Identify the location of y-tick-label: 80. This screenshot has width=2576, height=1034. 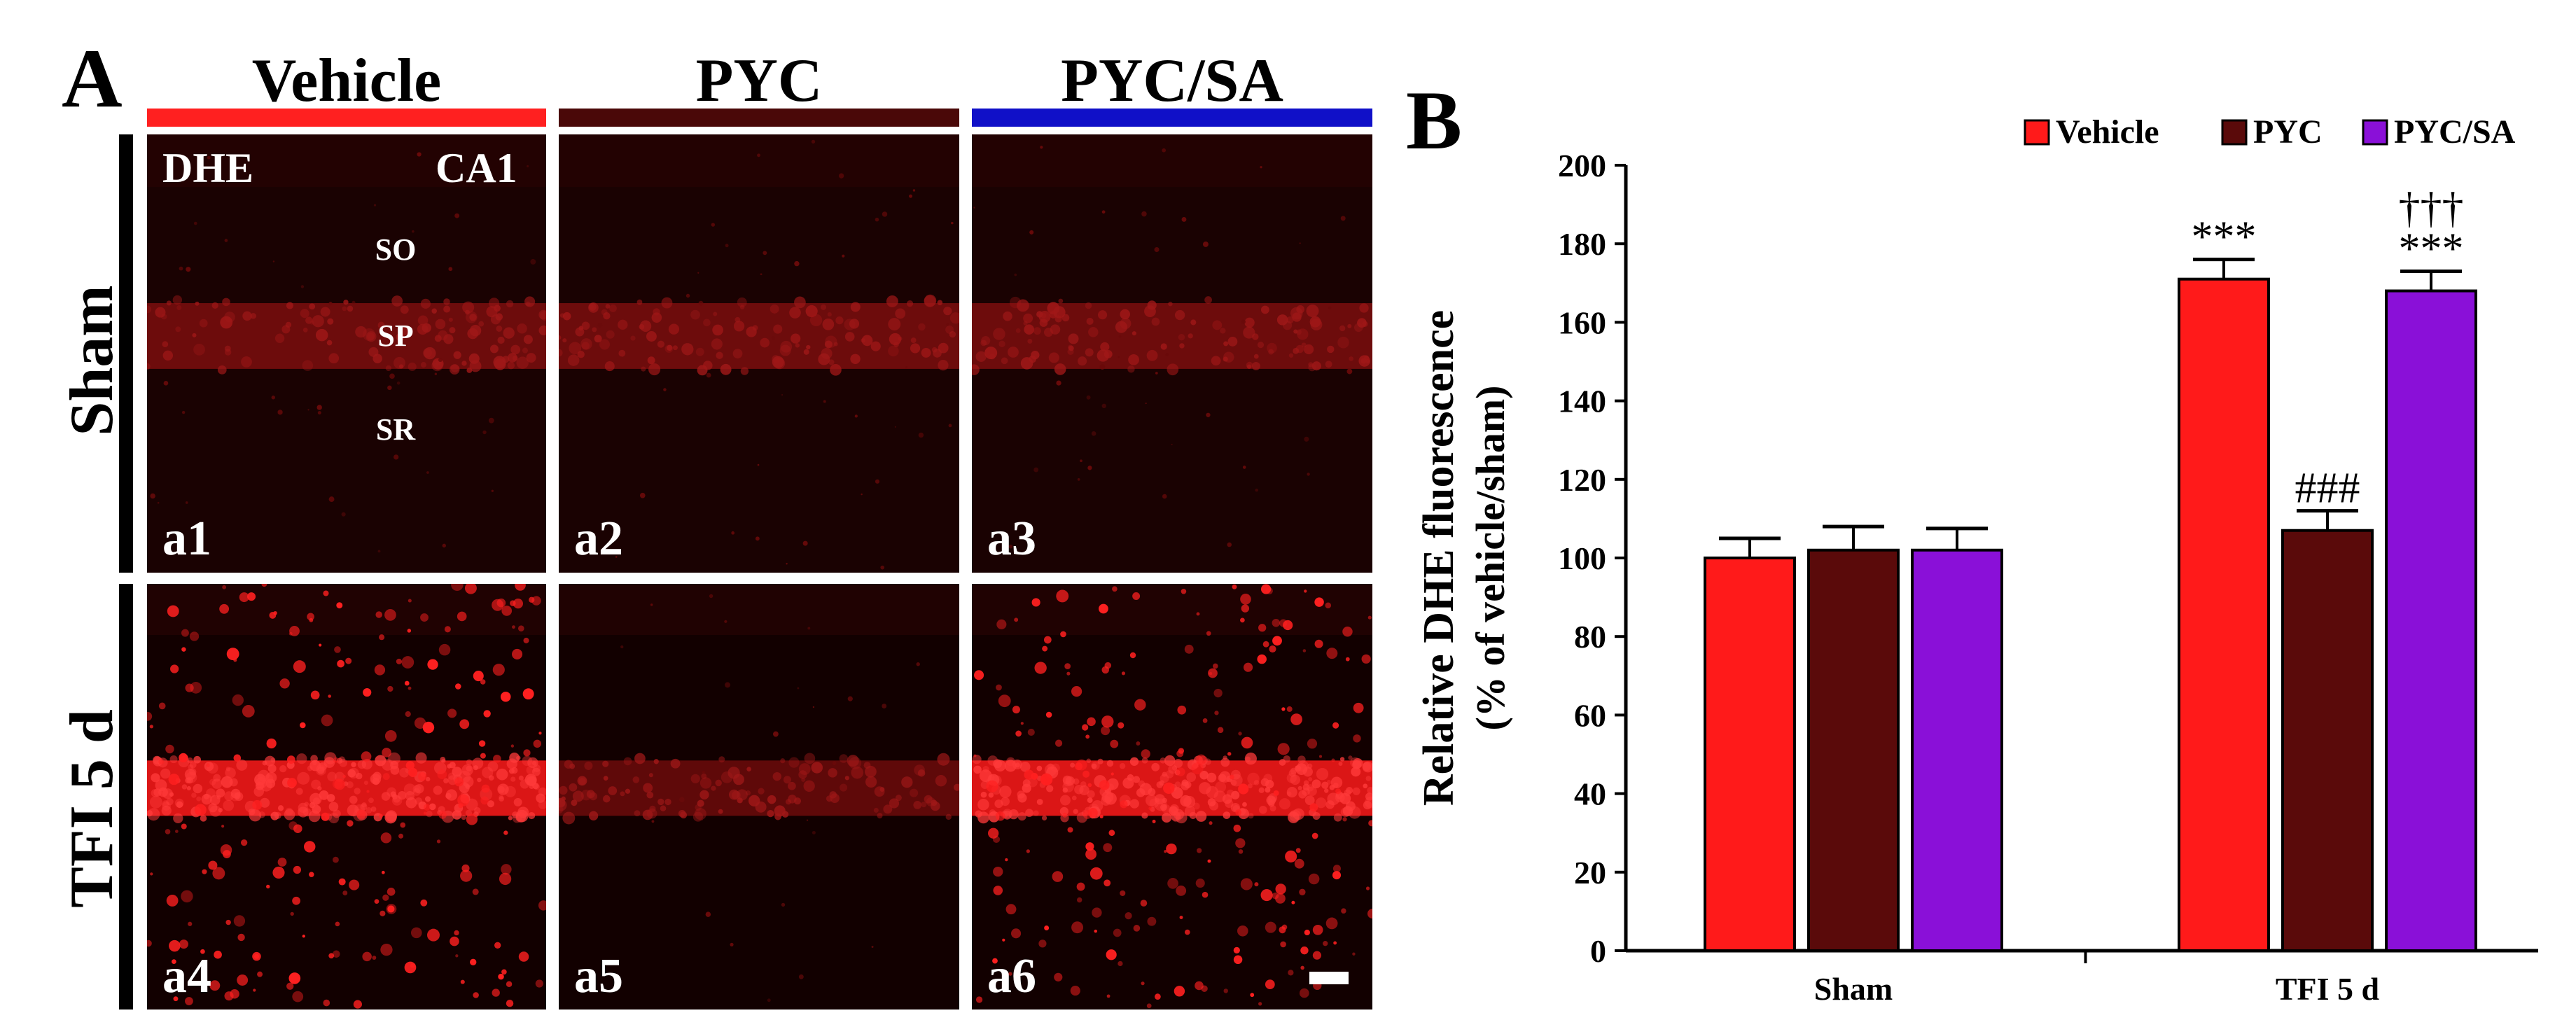
(1590, 637).